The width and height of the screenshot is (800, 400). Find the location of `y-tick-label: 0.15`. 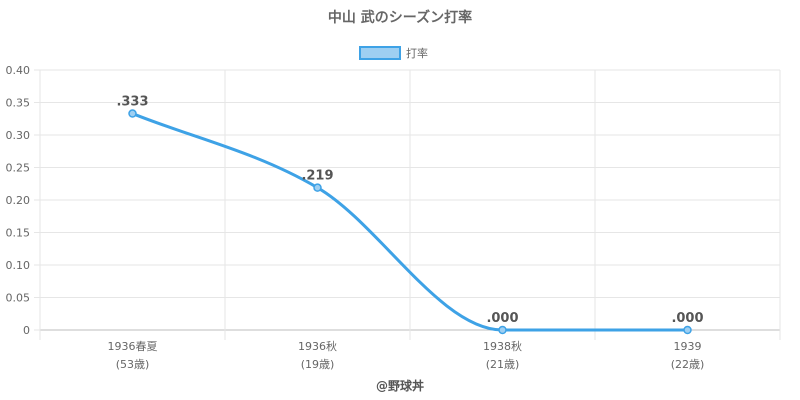

y-tick-label: 0.15 is located at coordinates (18, 233).